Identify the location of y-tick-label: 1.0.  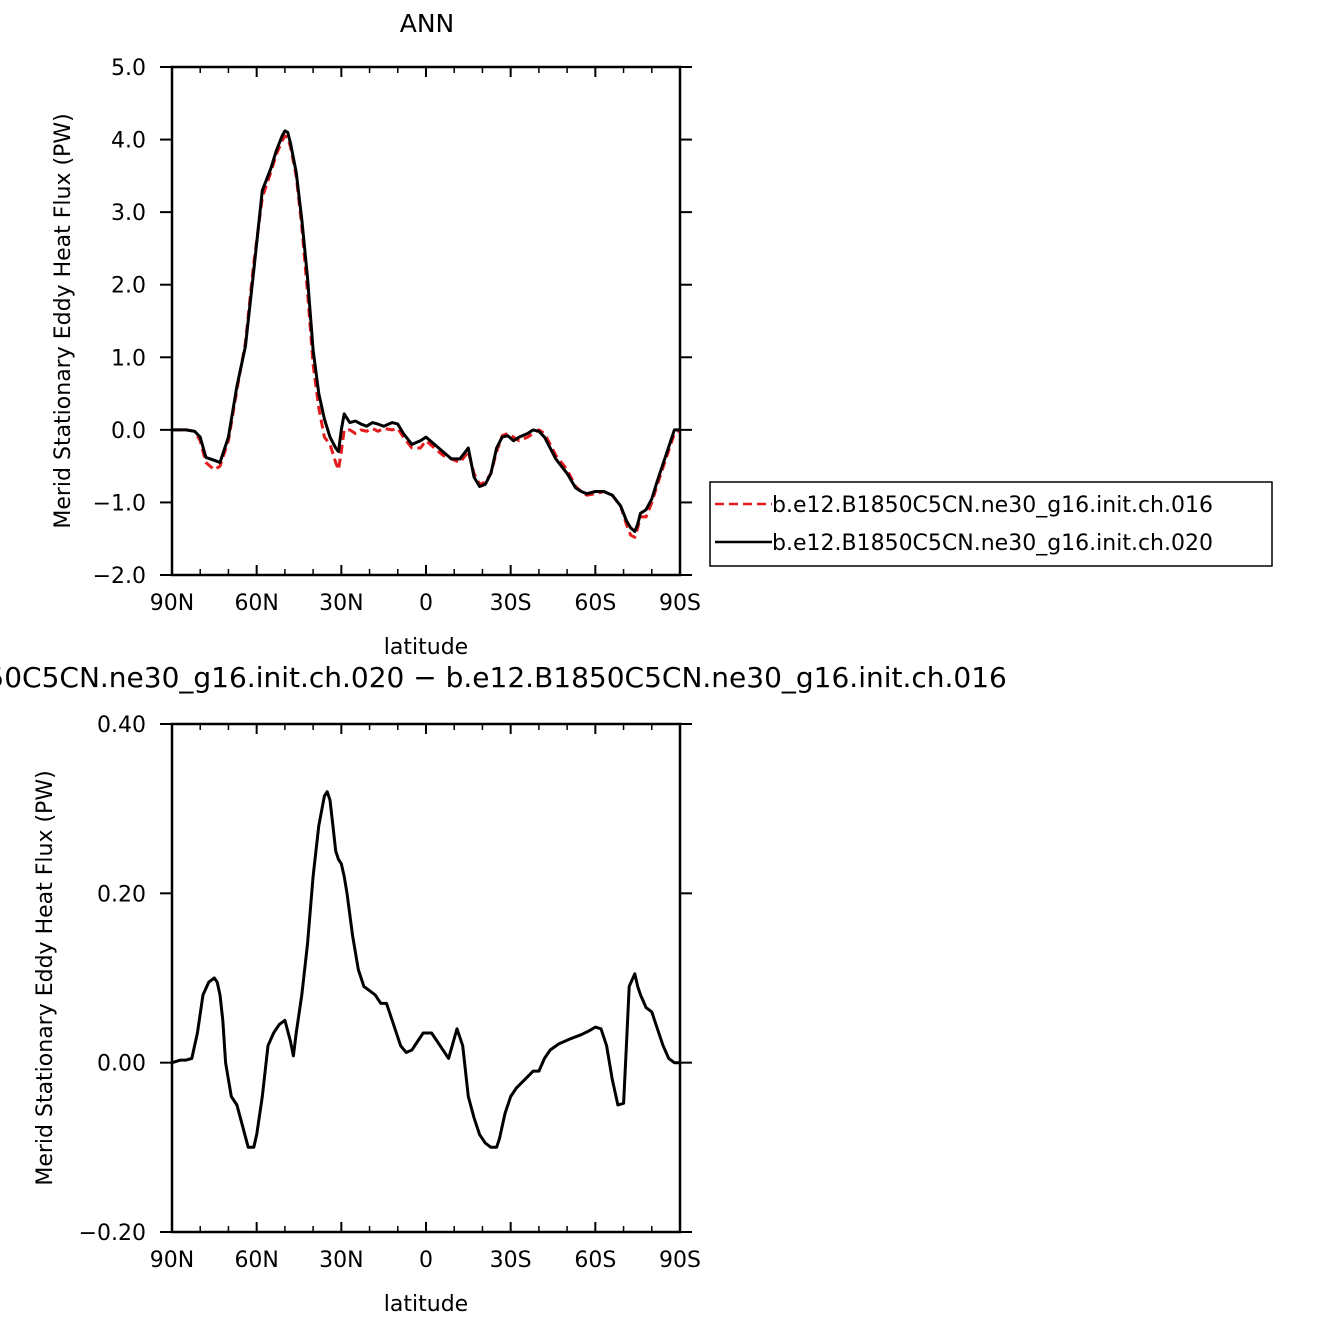
(128, 358).